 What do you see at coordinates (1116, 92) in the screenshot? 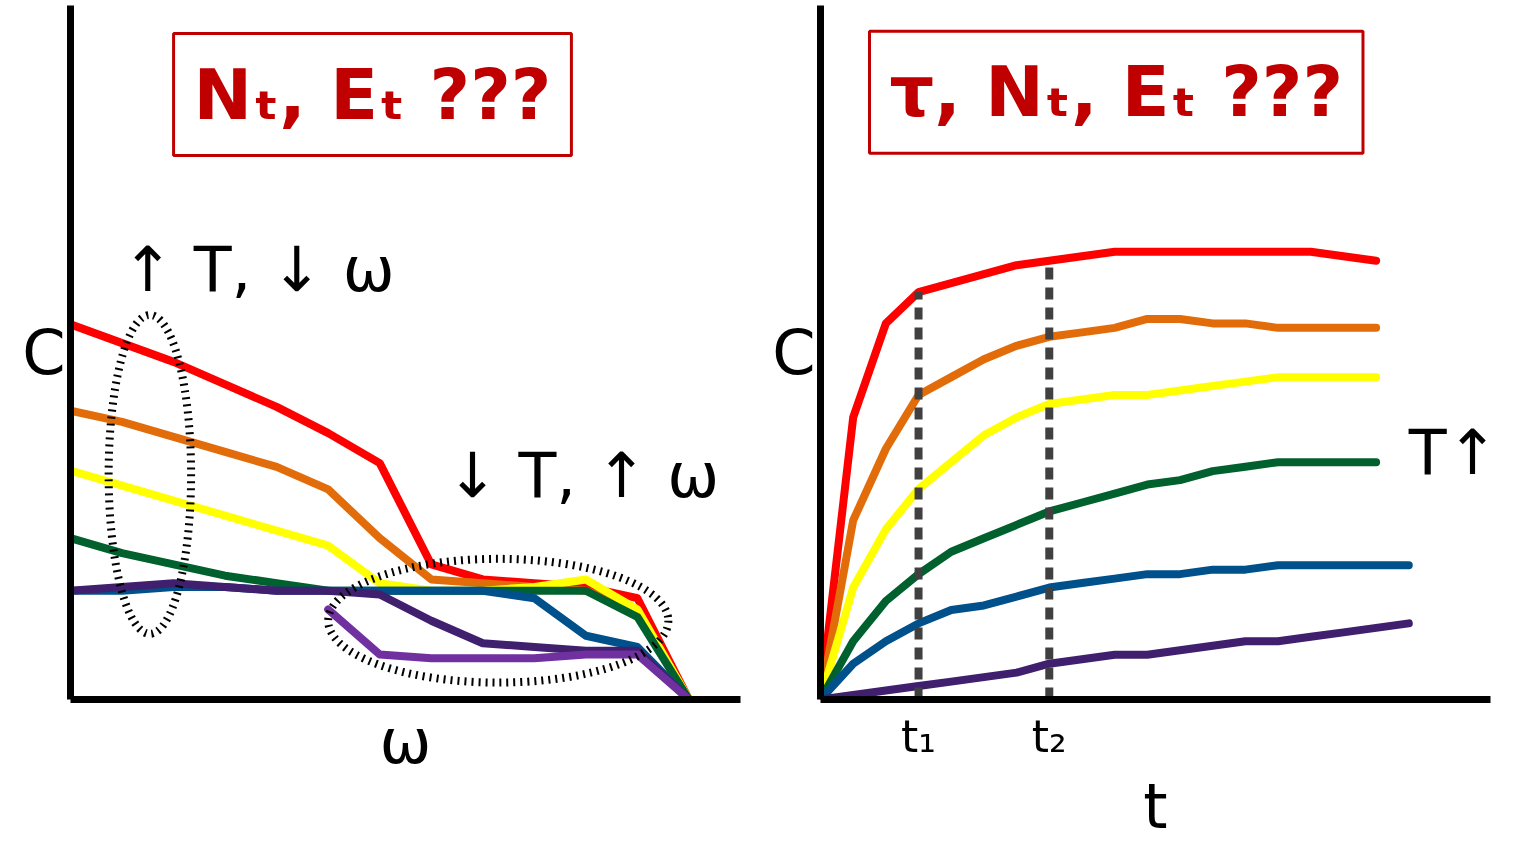
I see `chart-title: τ, Nₜ, Eₜ ???` at bounding box center [1116, 92].